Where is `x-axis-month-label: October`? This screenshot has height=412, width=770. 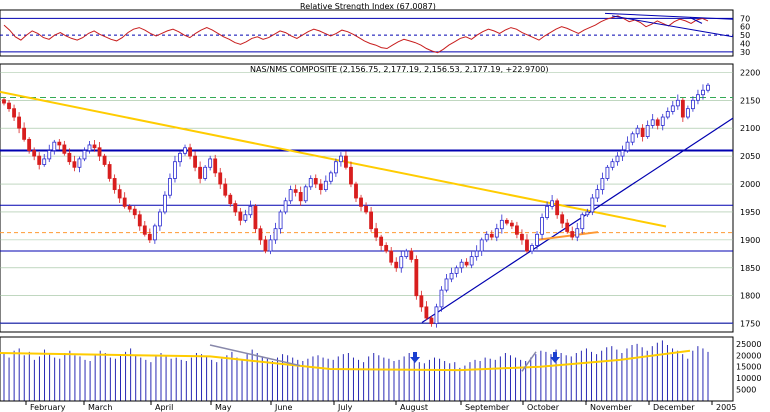
x-axis-month-label: October is located at coordinates (543, 407).